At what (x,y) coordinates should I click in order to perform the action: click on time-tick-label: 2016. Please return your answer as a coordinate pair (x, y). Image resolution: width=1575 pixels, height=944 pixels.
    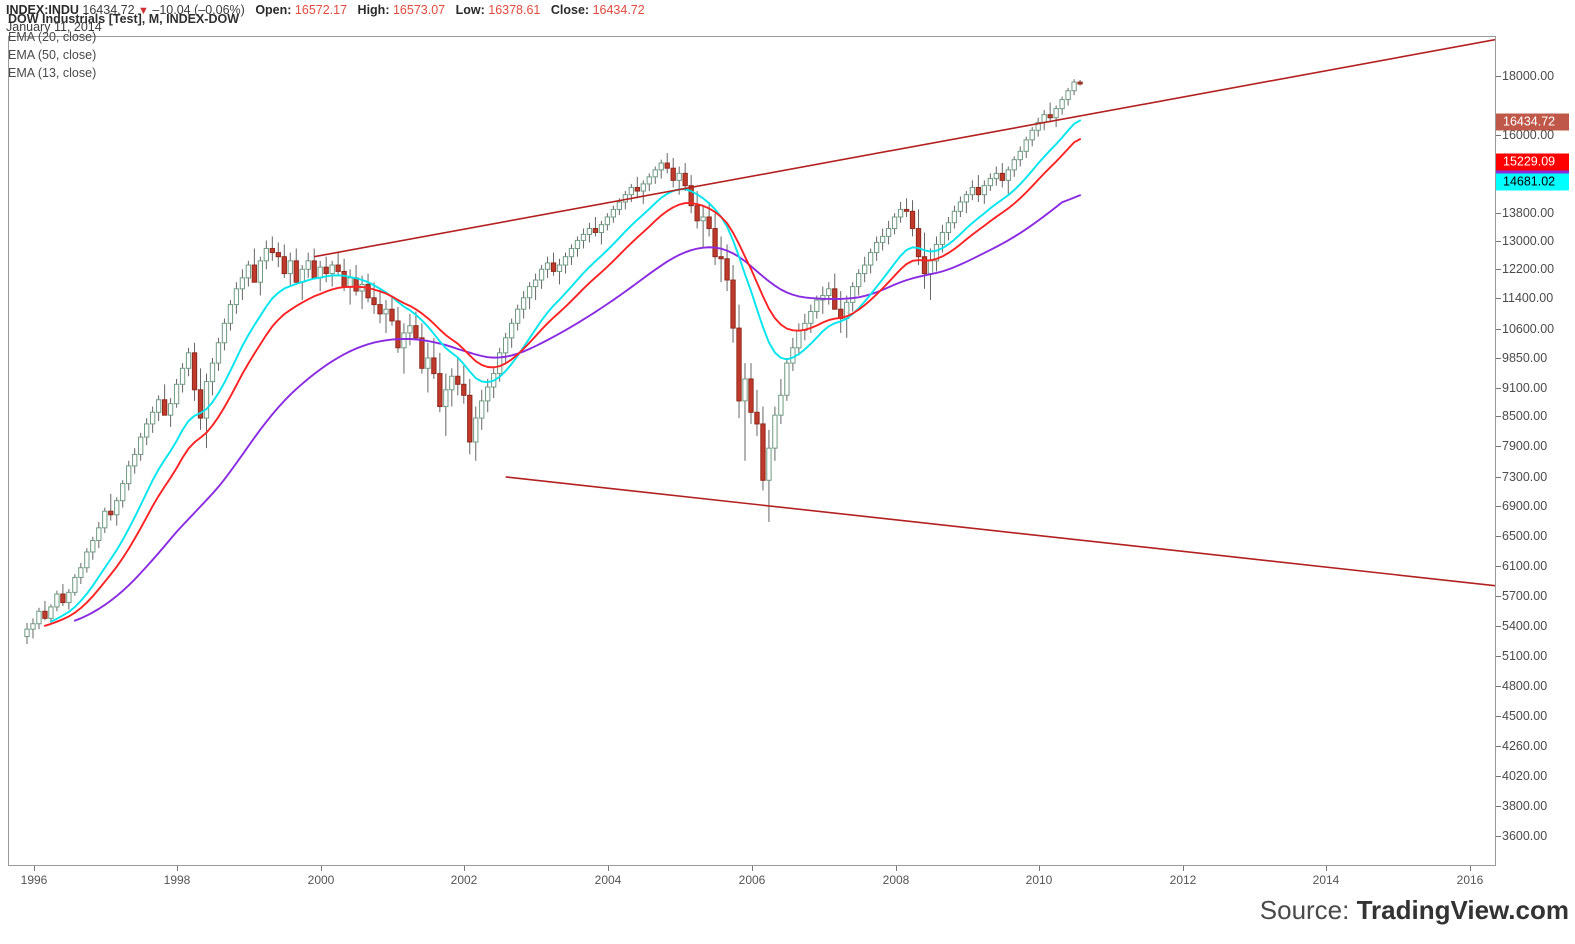
    Looking at the image, I should click on (1470, 880).